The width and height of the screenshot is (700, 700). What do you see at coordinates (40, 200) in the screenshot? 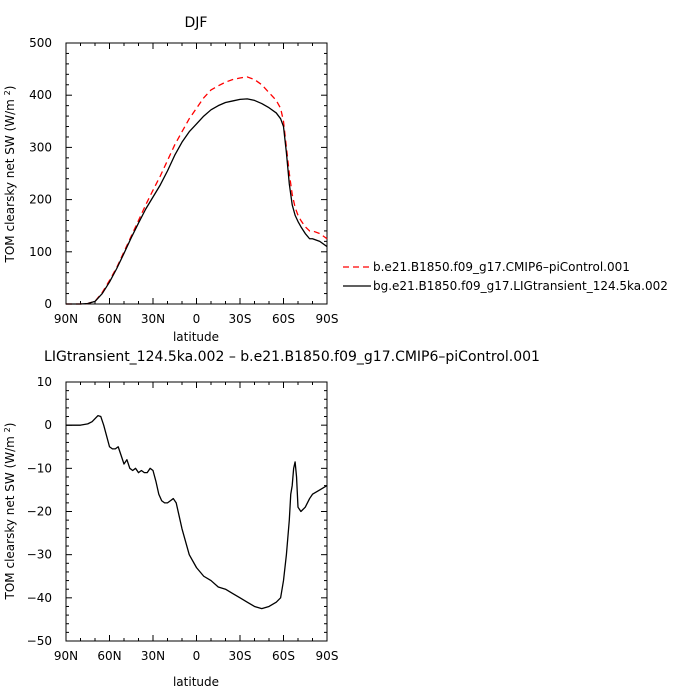
I see `top-y-tick-label: 200` at bounding box center [40, 200].